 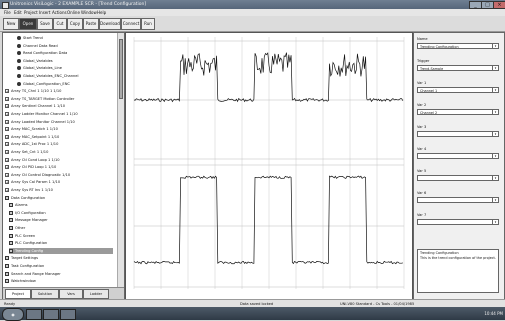 What do you see at coordinates (458, 46) in the screenshot?
I see `property-field: Trending Configuration ▾` at bounding box center [458, 46].